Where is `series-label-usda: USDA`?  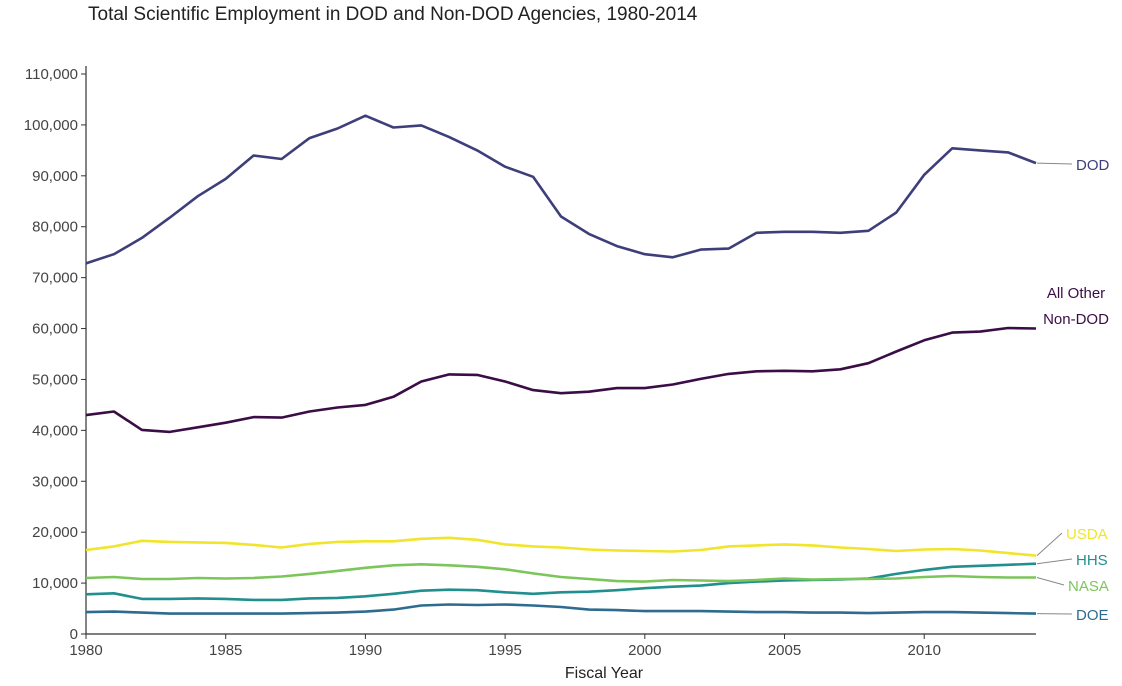 series-label-usda: USDA is located at coordinates (1087, 534).